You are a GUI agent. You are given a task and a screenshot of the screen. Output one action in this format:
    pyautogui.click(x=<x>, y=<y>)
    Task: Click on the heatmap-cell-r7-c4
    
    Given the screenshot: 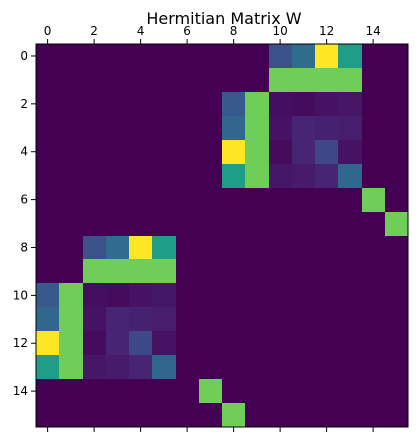 What is the action you would take?
    pyautogui.click(x=140, y=224)
    